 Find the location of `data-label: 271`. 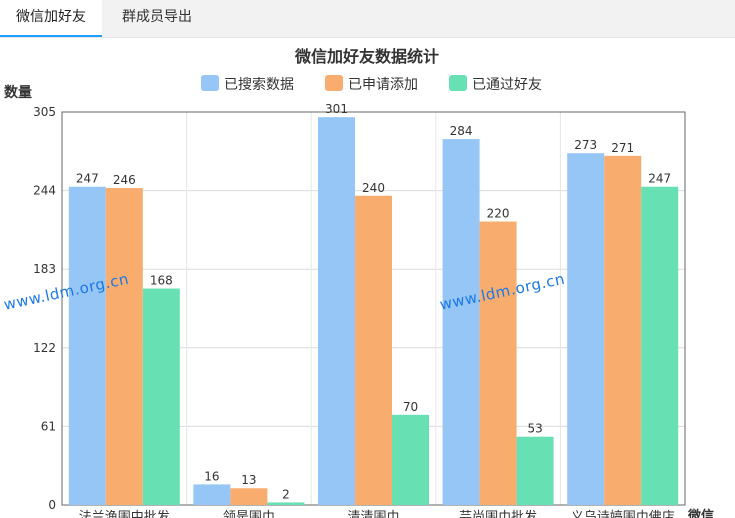

data-label: 271 is located at coordinates (622, 148).